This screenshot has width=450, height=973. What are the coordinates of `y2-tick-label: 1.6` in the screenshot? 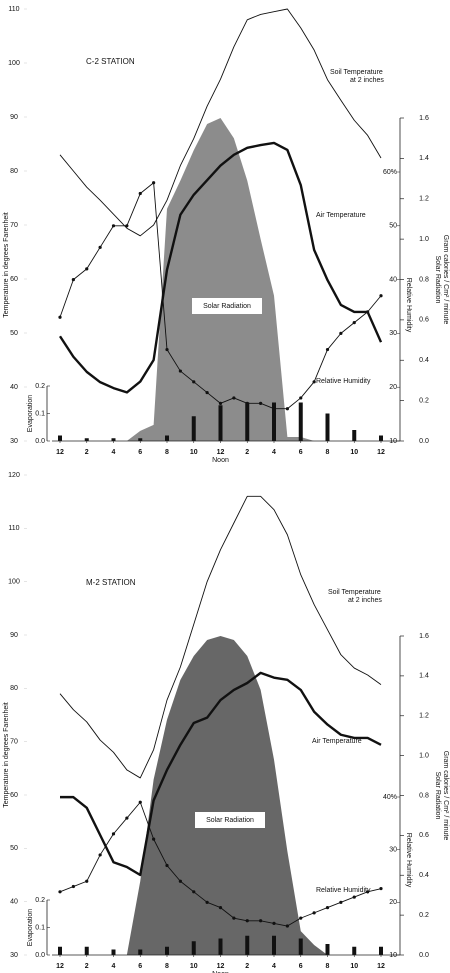 It's located at (424, 636).